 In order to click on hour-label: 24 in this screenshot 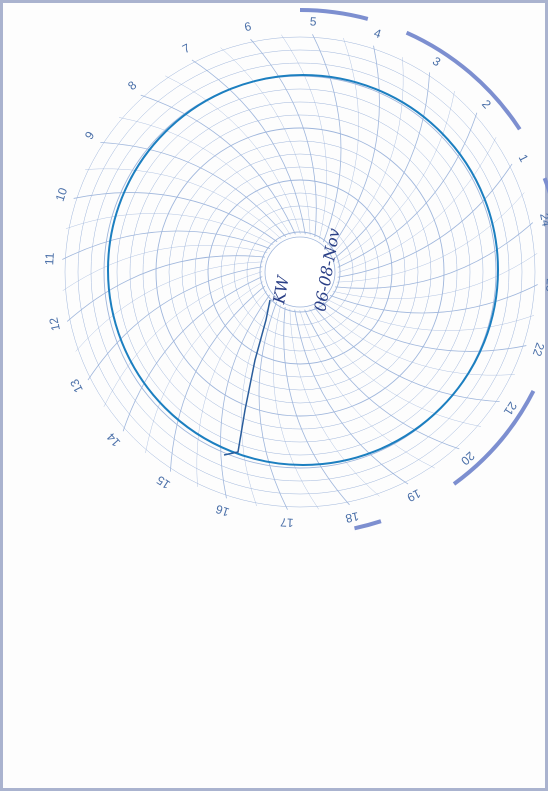, I will do `click(542, 220)`.